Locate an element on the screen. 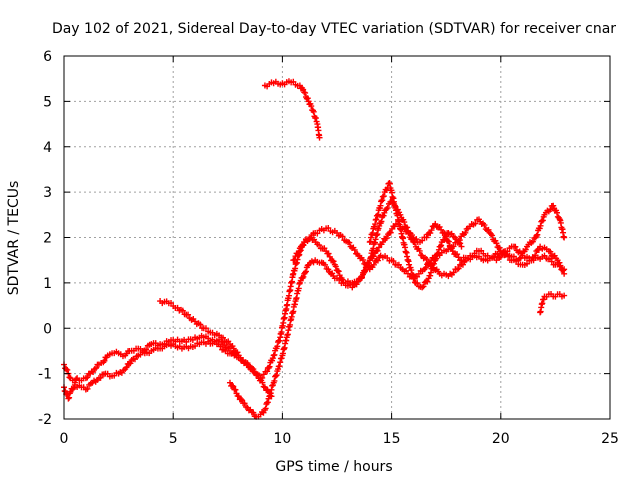 The image size is (640, 480). y-tick-label: 1 is located at coordinates (47, 284).